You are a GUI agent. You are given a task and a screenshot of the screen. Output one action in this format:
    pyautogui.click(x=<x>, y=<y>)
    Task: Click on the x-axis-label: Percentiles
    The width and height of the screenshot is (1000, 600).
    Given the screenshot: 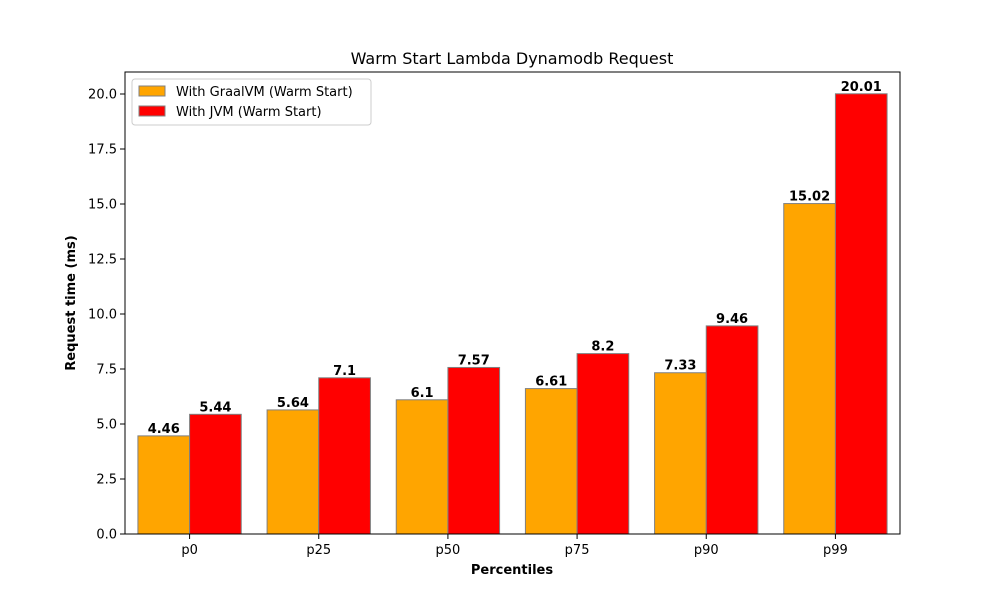 What is the action you would take?
    pyautogui.click(x=512, y=570)
    